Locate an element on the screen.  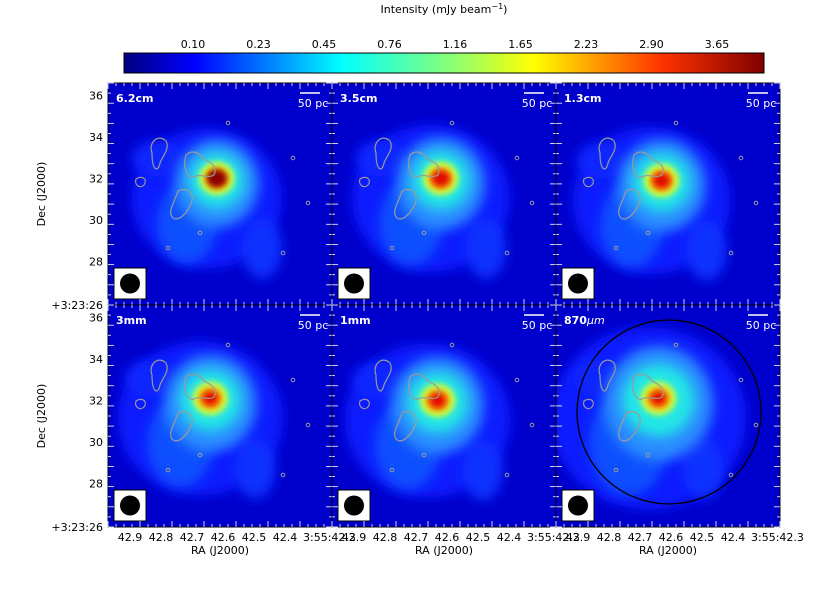
colorbar-tick-label: 2.23 is located at coordinates (586, 44).